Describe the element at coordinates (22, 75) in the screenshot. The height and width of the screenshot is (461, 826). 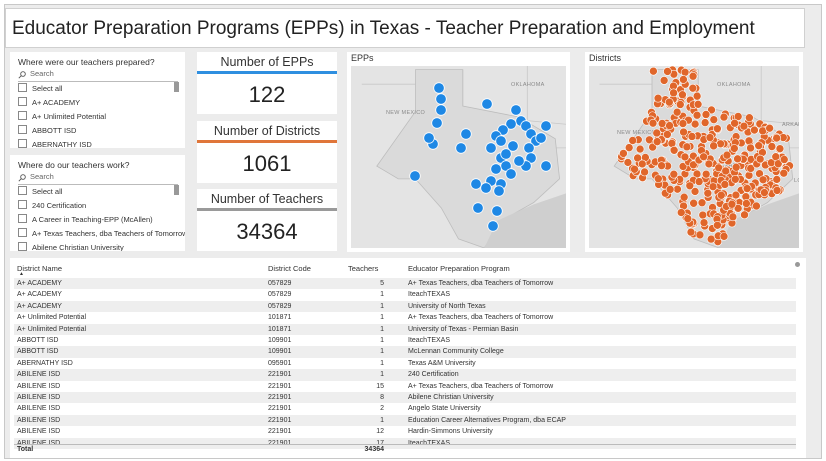
I see `search-icon` at that location.